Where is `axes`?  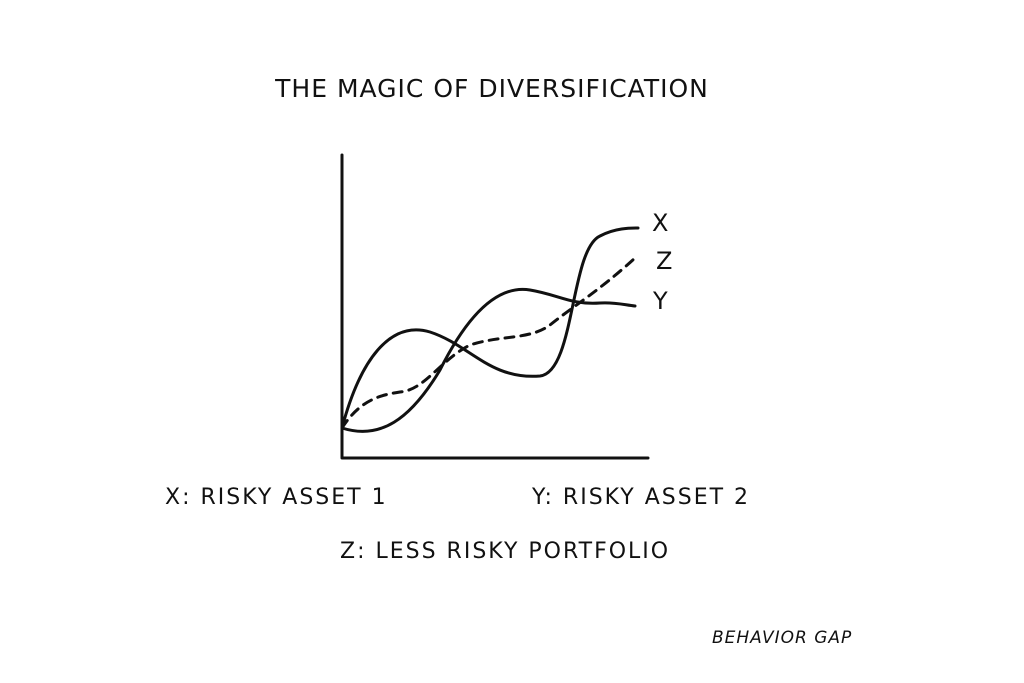
axes is located at coordinates (495, 306).